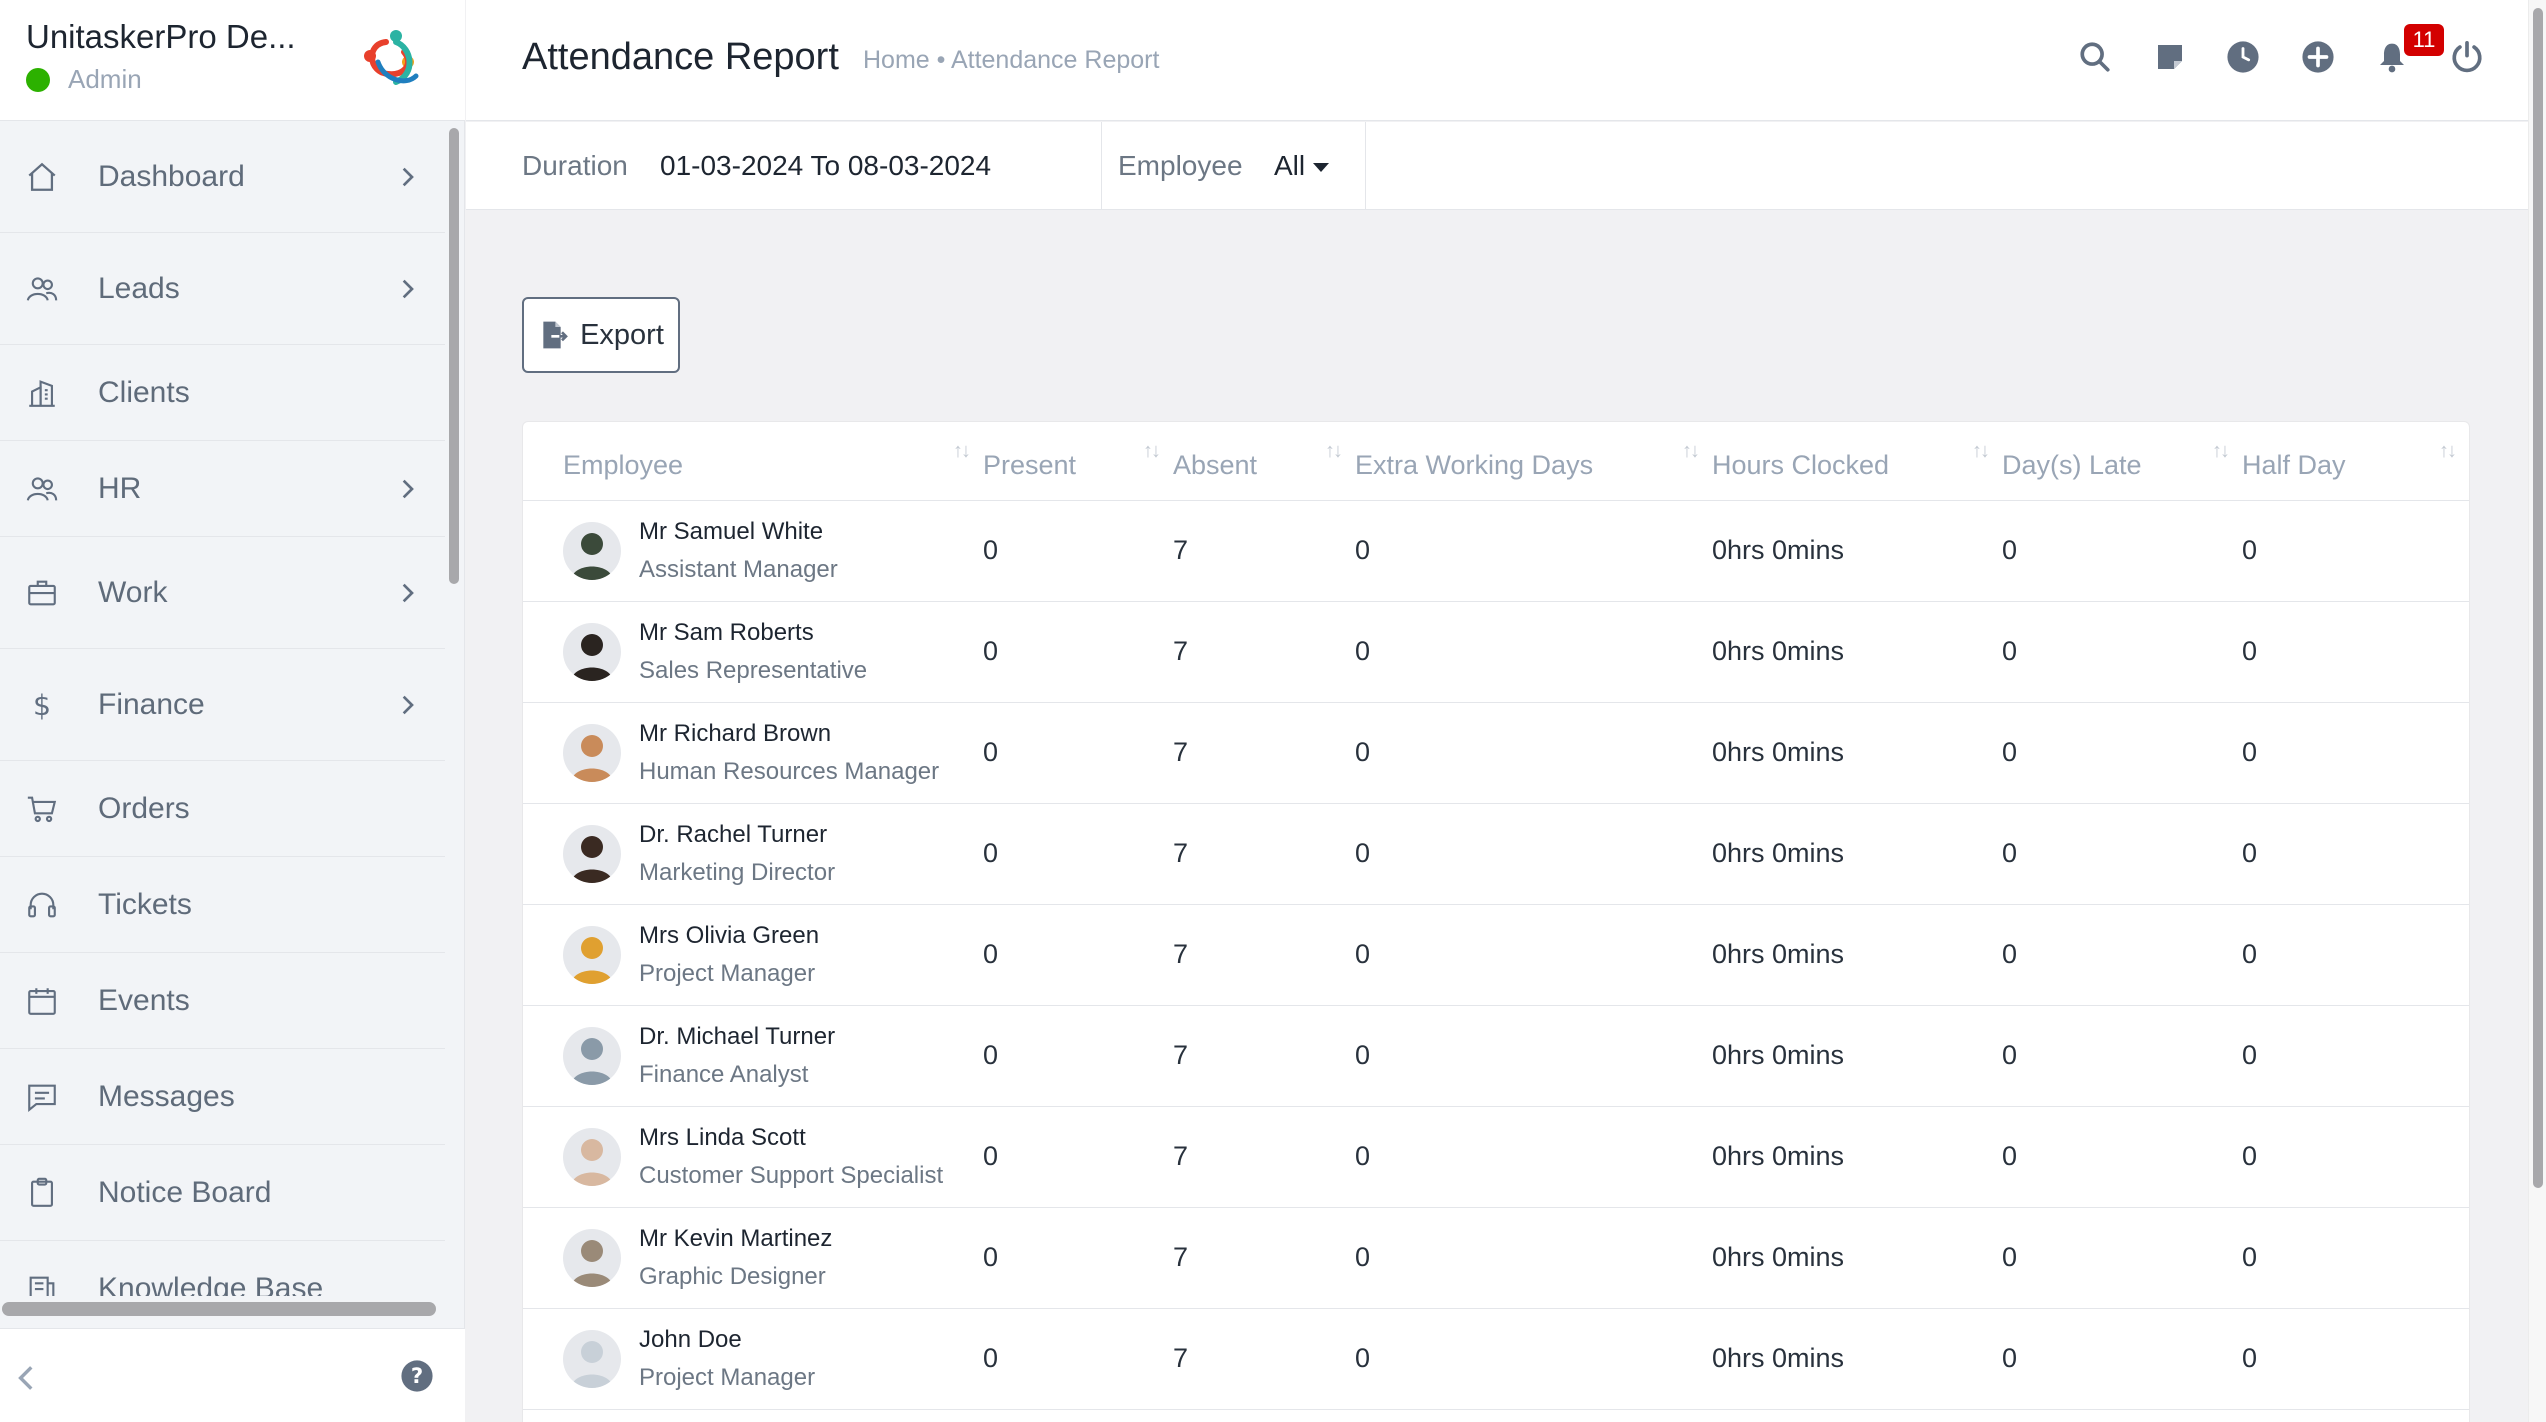  What do you see at coordinates (2095, 57) in the screenshot?
I see `search-icon` at bounding box center [2095, 57].